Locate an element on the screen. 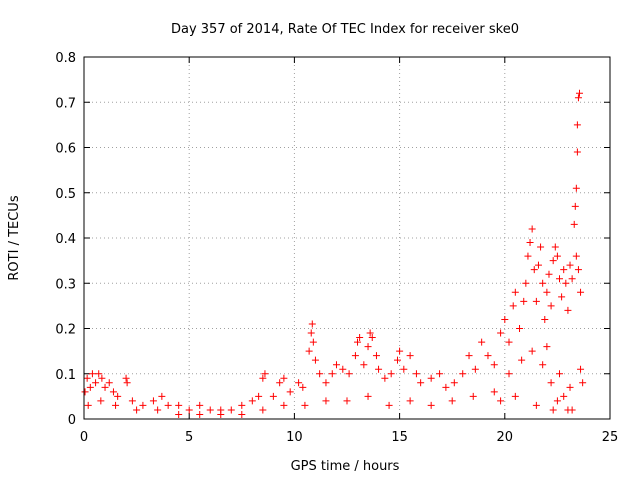 This screenshot has height=480, width=640. x-axis-label: GPS time / hours is located at coordinates (345, 466).